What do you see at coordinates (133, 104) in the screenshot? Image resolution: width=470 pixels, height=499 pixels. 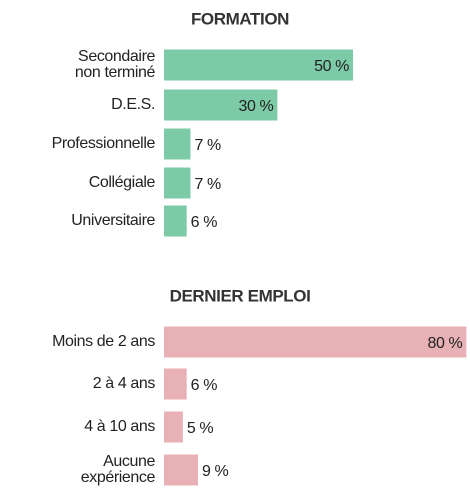 I see `category-label: D.E.S.` at bounding box center [133, 104].